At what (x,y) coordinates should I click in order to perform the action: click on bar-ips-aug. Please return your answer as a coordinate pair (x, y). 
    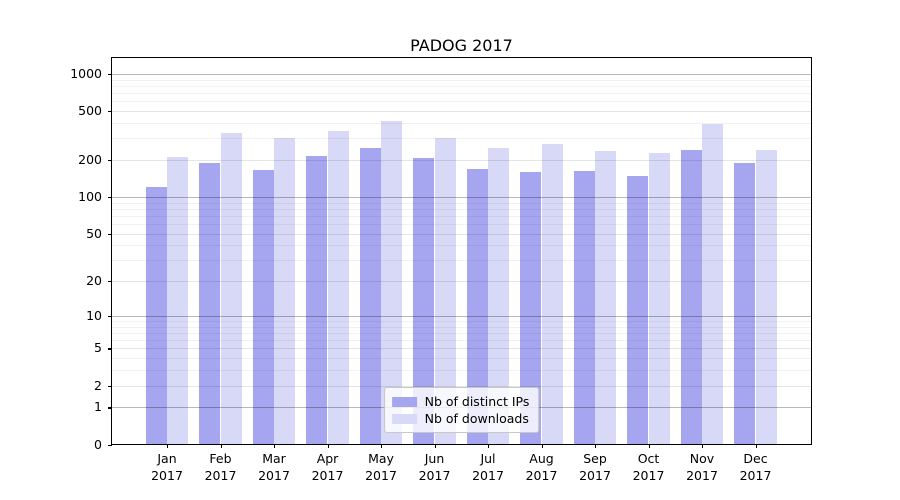
    Looking at the image, I should click on (531, 307).